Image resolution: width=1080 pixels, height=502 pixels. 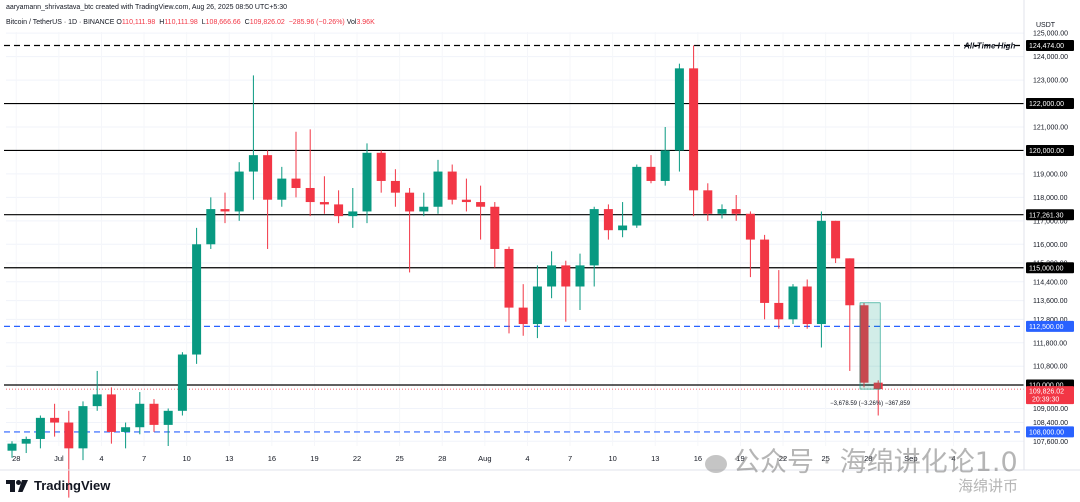 I want to click on y-tick-label: 110,800.00, so click(x=1050, y=367).